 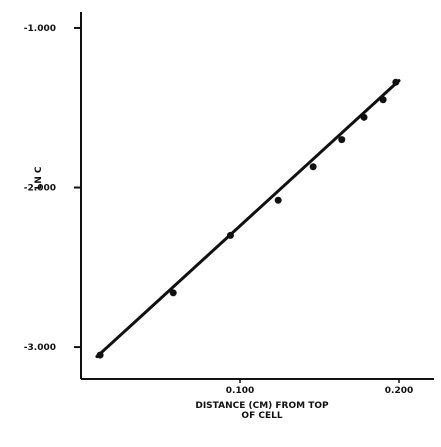 I want to click on y-tick-label: -1.000, so click(x=40, y=29).